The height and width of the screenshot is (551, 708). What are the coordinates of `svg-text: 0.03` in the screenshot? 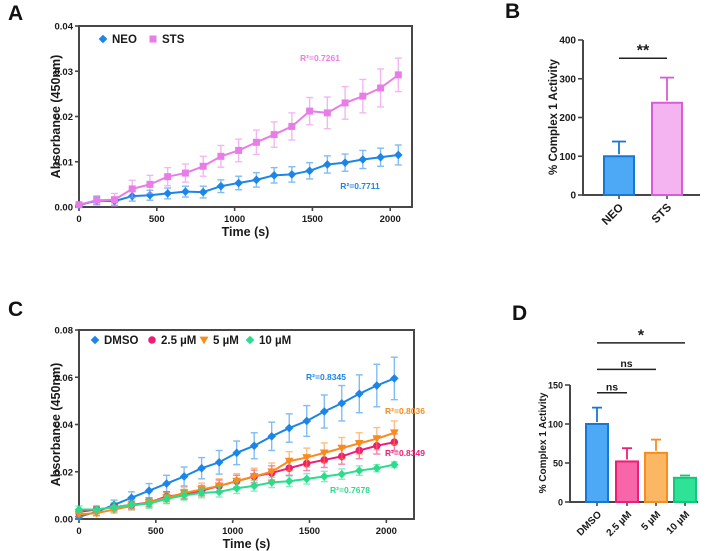 It's located at (64, 72).